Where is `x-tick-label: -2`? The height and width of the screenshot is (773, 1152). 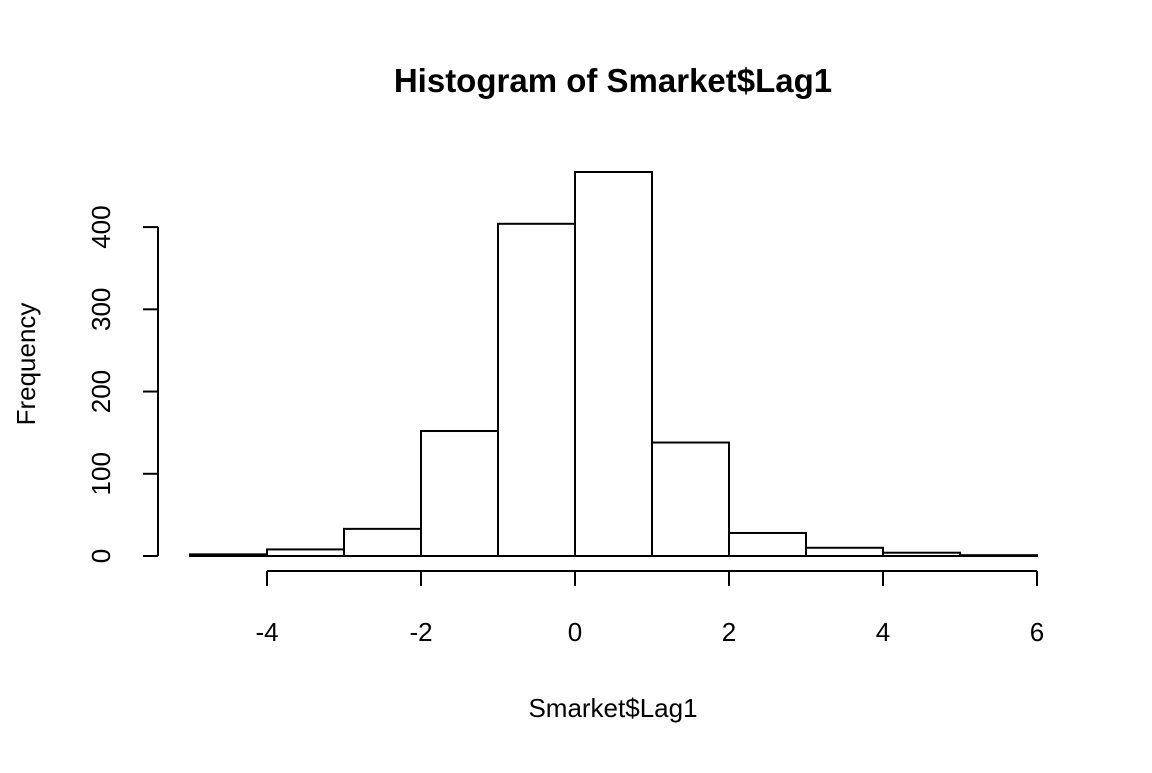
x-tick-label: -2 is located at coordinates (420, 632).